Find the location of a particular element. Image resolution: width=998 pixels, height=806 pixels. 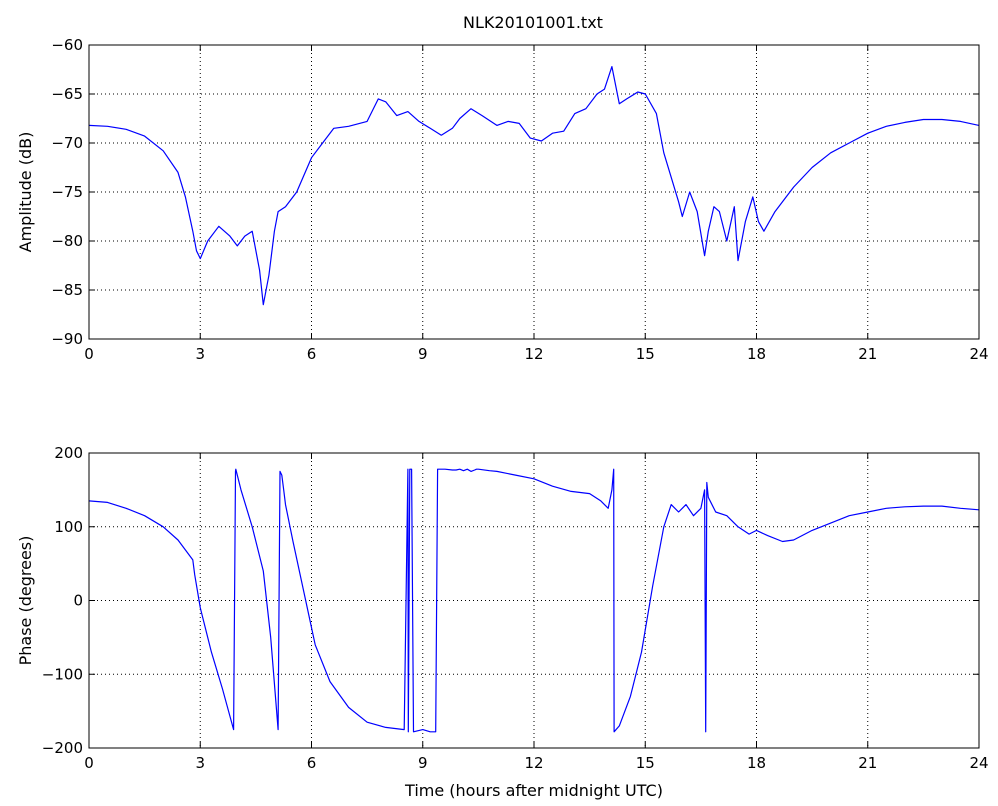

phase-x-tick-label: 12 is located at coordinates (533, 763).